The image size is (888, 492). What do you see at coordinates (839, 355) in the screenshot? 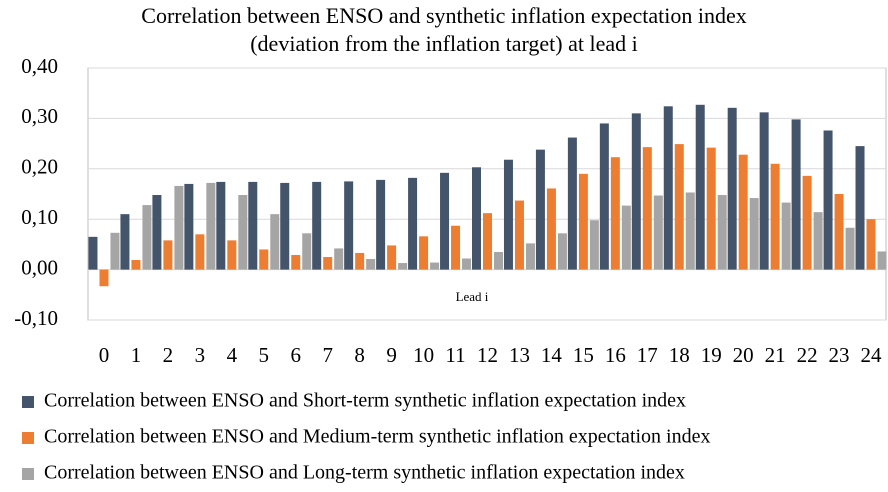
I see `x-tick-label: 23` at bounding box center [839, 355].